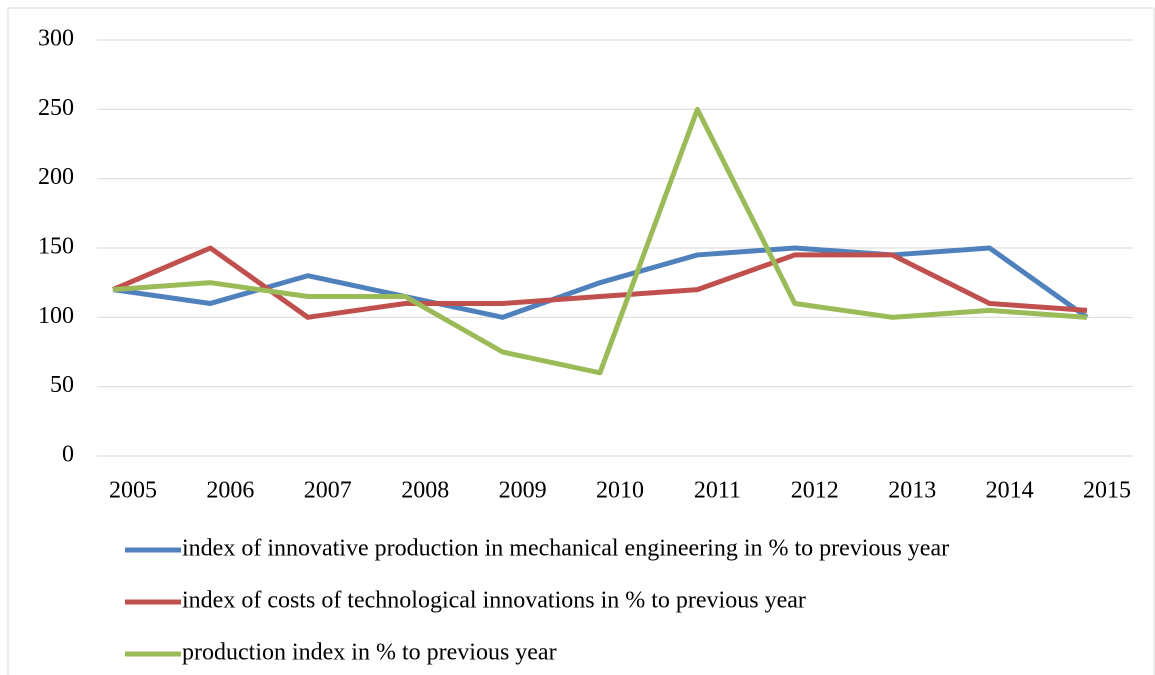 Image resolution: width=1155 pixels, height=675 pixels. Describe the element at coordinates (912, 491) in the screenshot. I see `x-tick-label: 2013` at that location.